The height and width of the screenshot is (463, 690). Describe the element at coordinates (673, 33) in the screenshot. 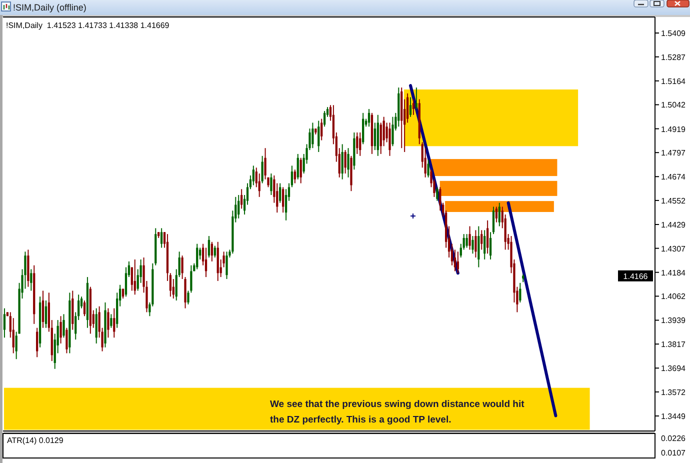

I see `y-tick-label: 1.5409` at that location.